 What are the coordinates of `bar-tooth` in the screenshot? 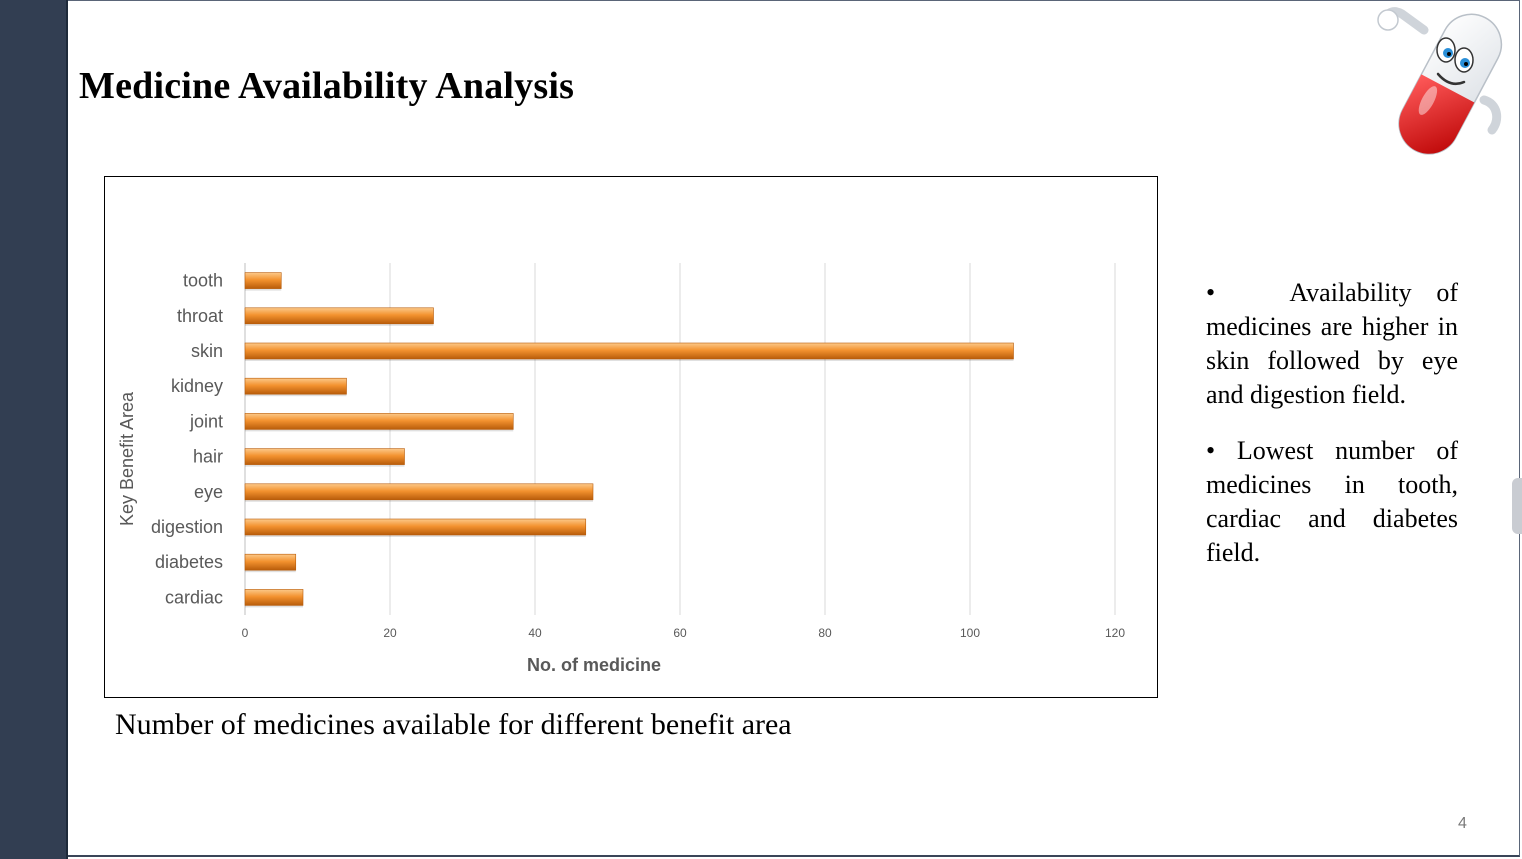 It's located at (263, 280).